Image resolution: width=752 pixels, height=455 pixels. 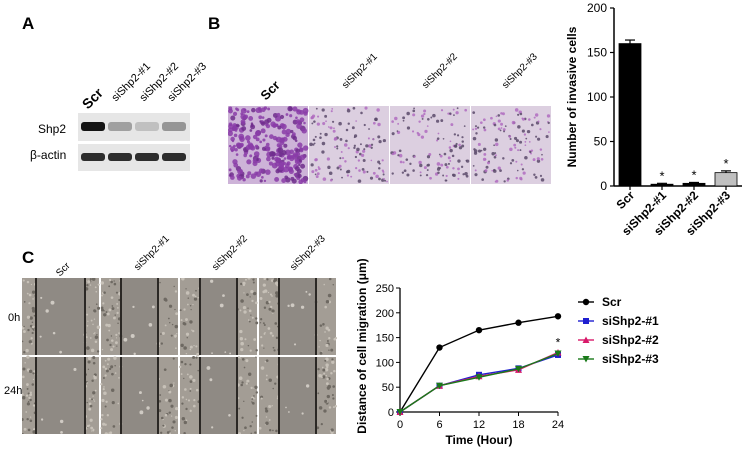 I want to click on legend-label-2: siShp2-#2, so click(x=630, y=340).